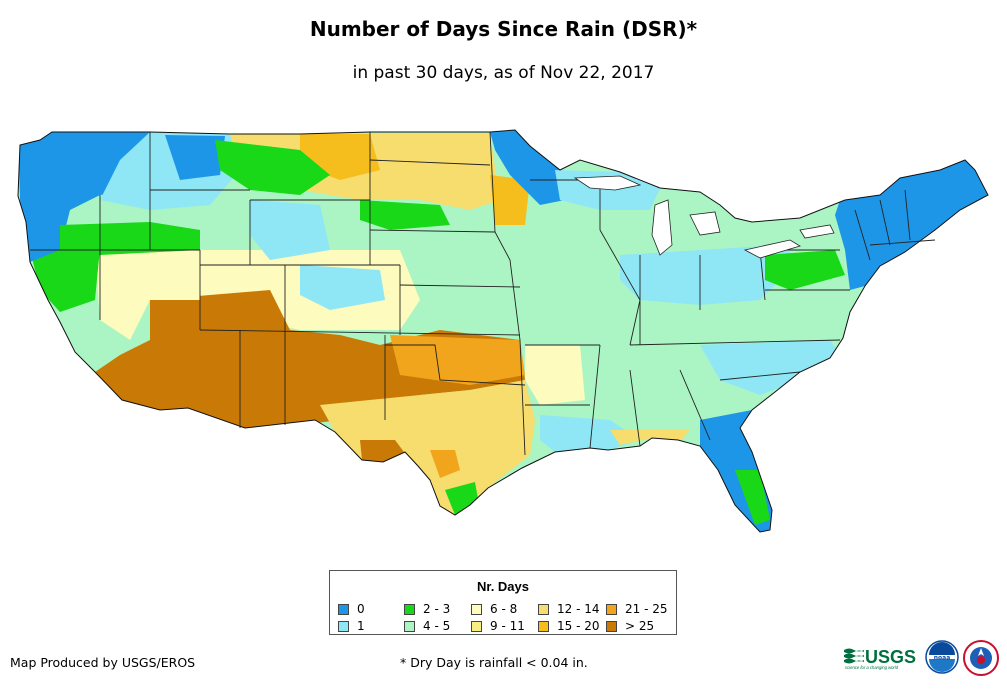 The height and width of the screenshot is (691, 1007). I want to click on legend-label: 9 - 11, so click(507, 626).